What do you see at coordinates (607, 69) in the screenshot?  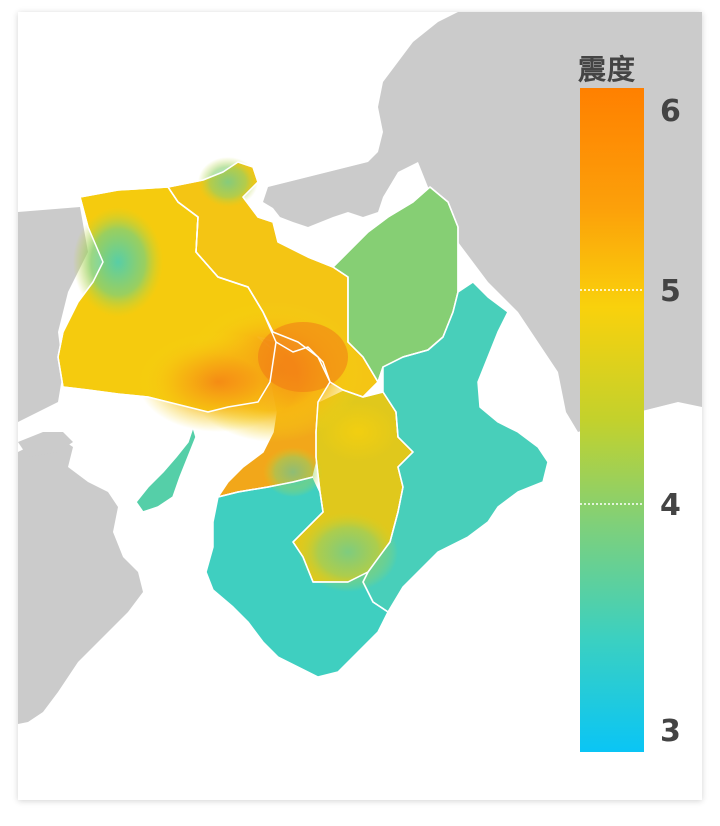 I see `legend-title: 震度` at bounding box center [607, 69].